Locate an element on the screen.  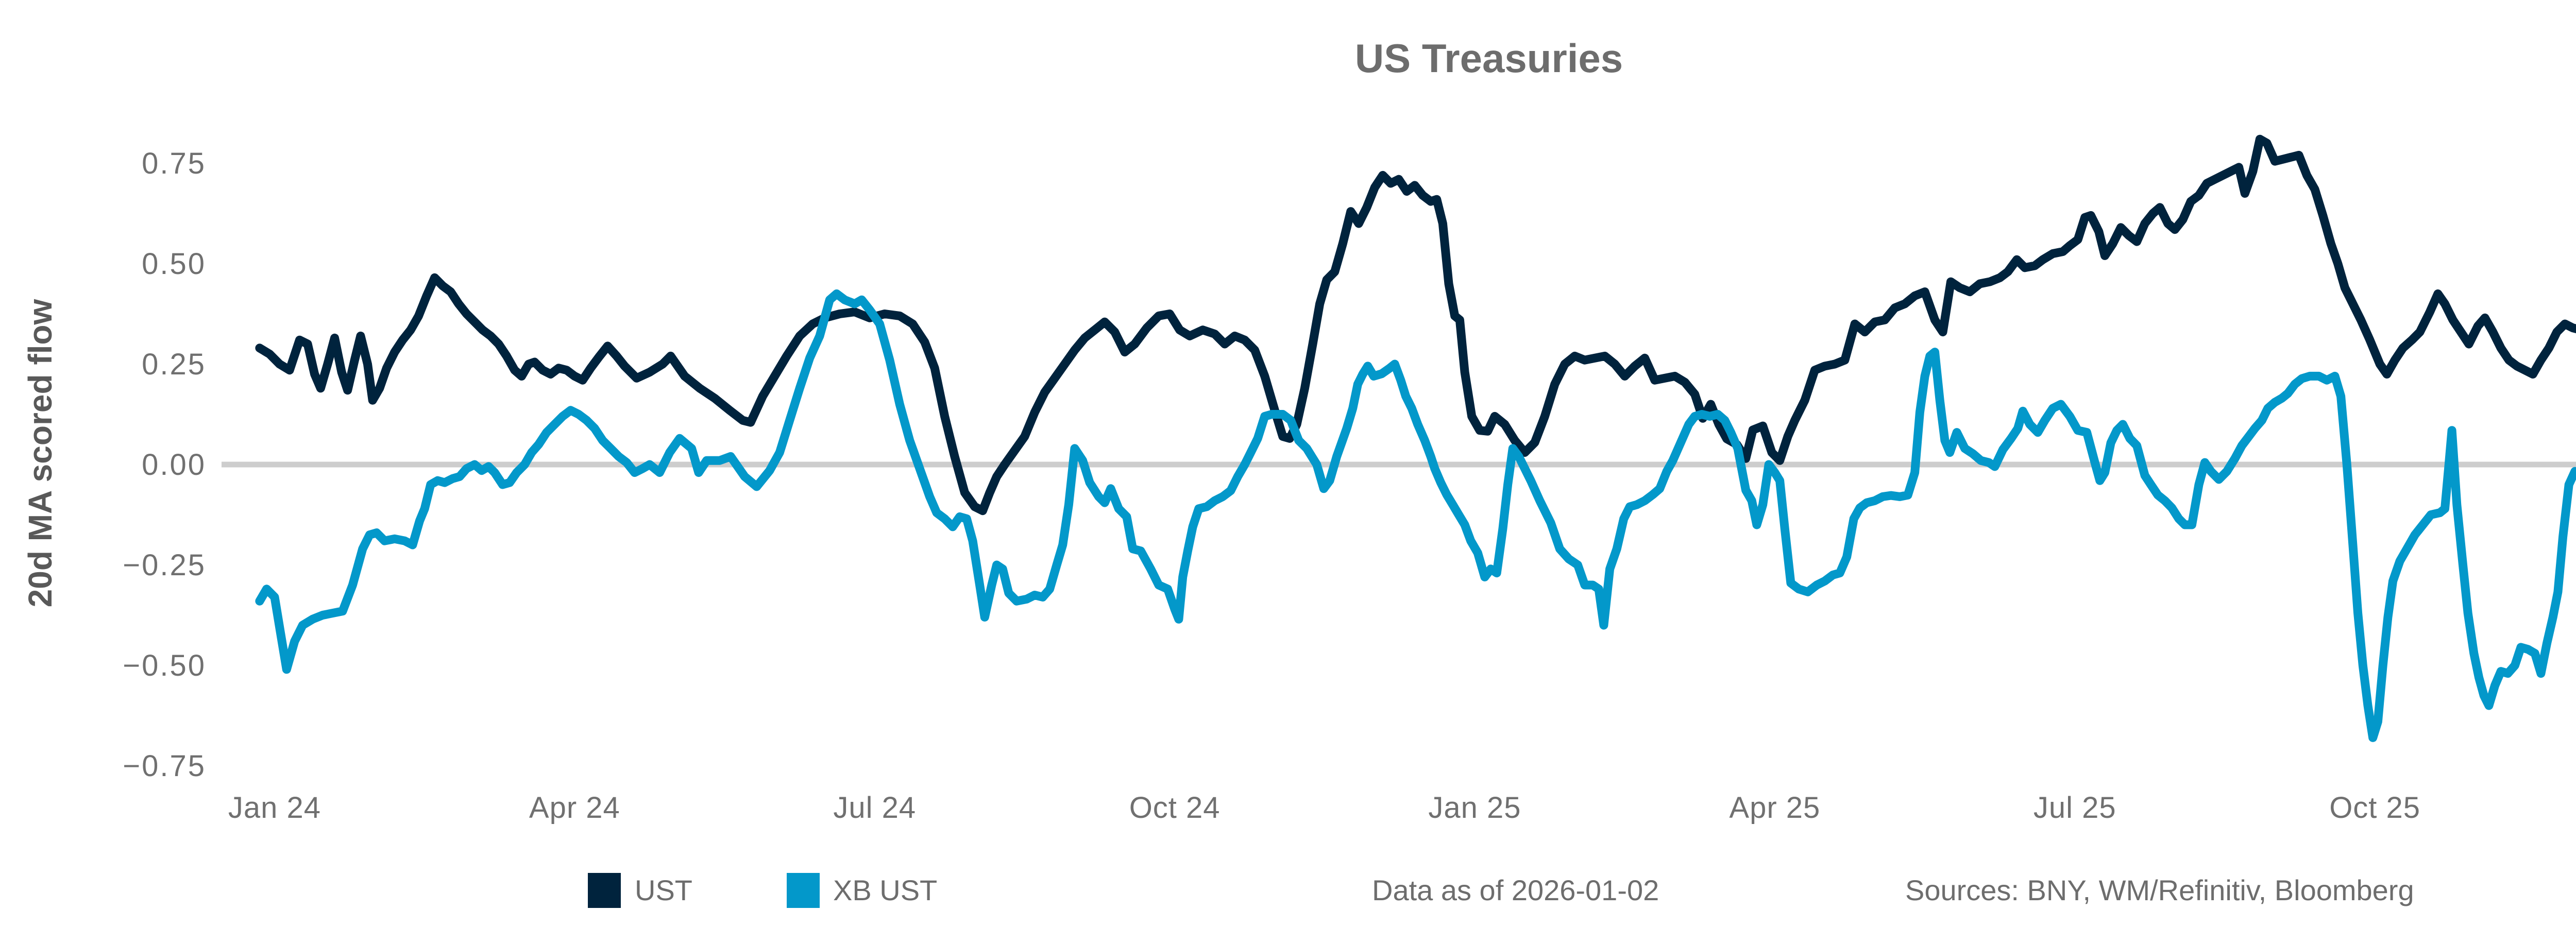
y-tick-label: −0.75 is located at coordinates (164, 766).